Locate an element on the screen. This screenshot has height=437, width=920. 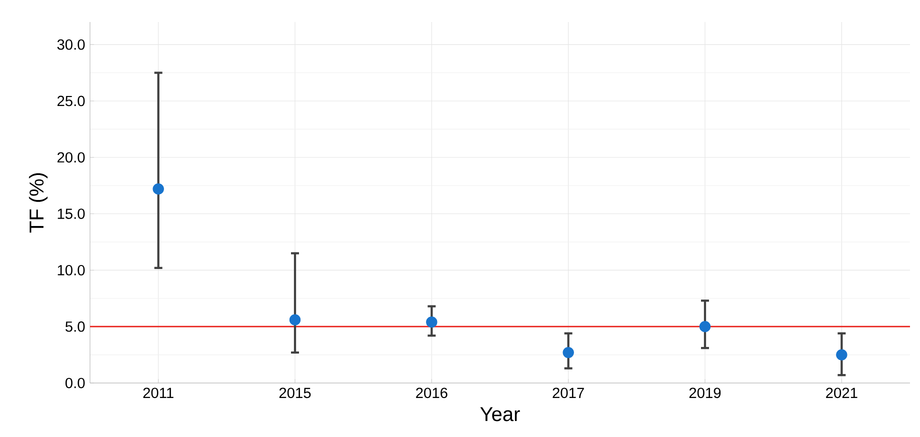
x-tick-label: 2016 is located at coordinates (432, 393).